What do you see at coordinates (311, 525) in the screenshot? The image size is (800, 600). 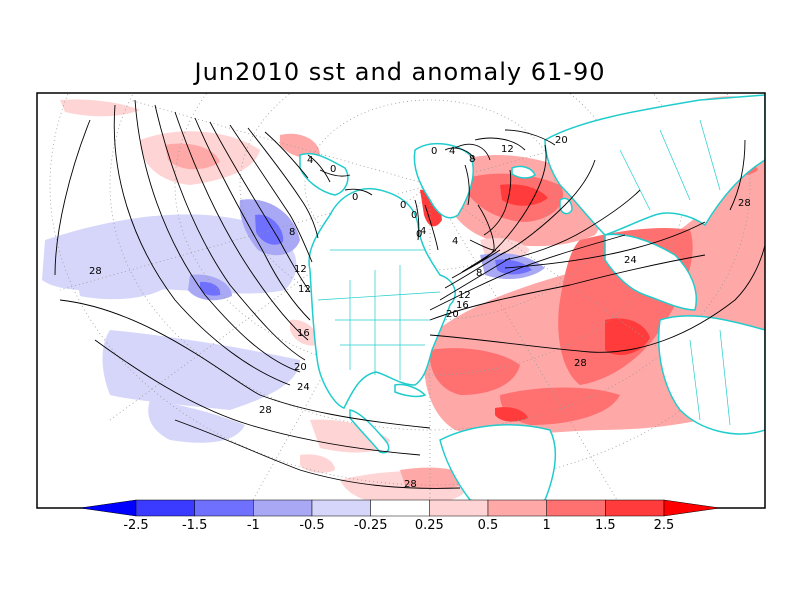 I see `colorbar-tick-label: -0.5` at bounding box center [311, 525].